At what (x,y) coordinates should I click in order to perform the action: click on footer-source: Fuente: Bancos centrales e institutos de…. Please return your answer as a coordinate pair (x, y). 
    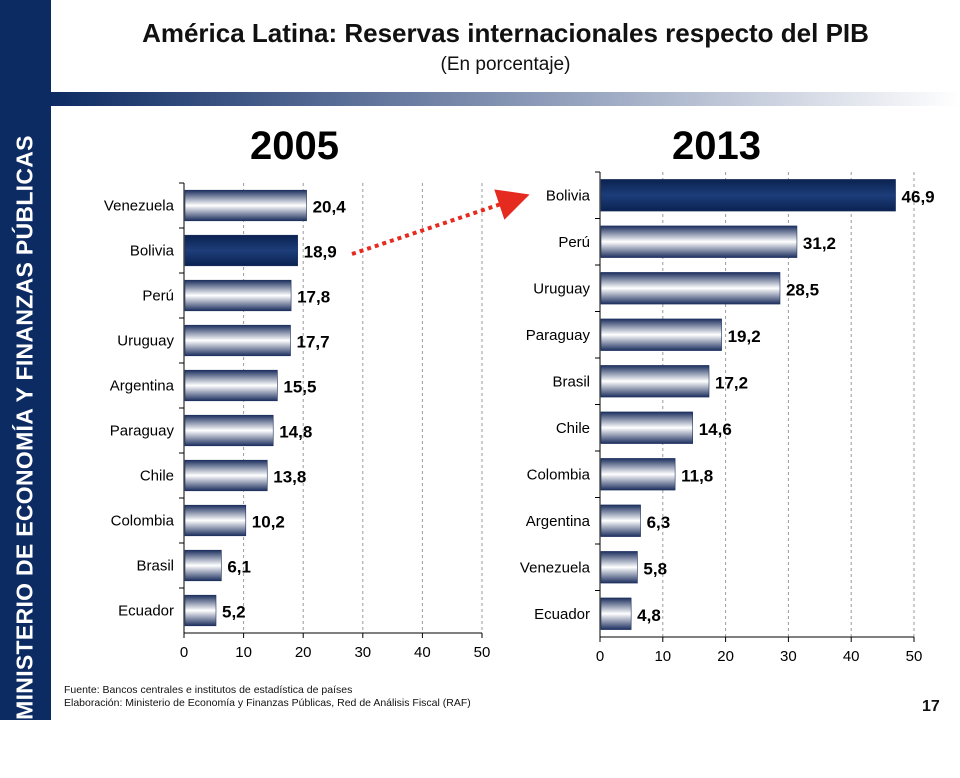
    Looking at the image, I should click on (208, 690).